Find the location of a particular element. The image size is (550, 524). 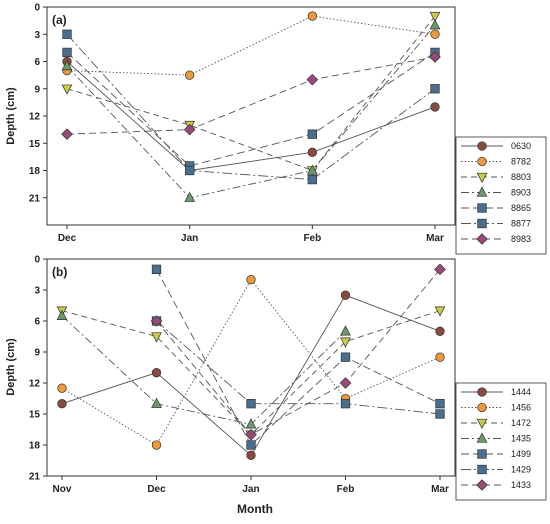

panel-label: (b) is located at coordinates (59, 272).